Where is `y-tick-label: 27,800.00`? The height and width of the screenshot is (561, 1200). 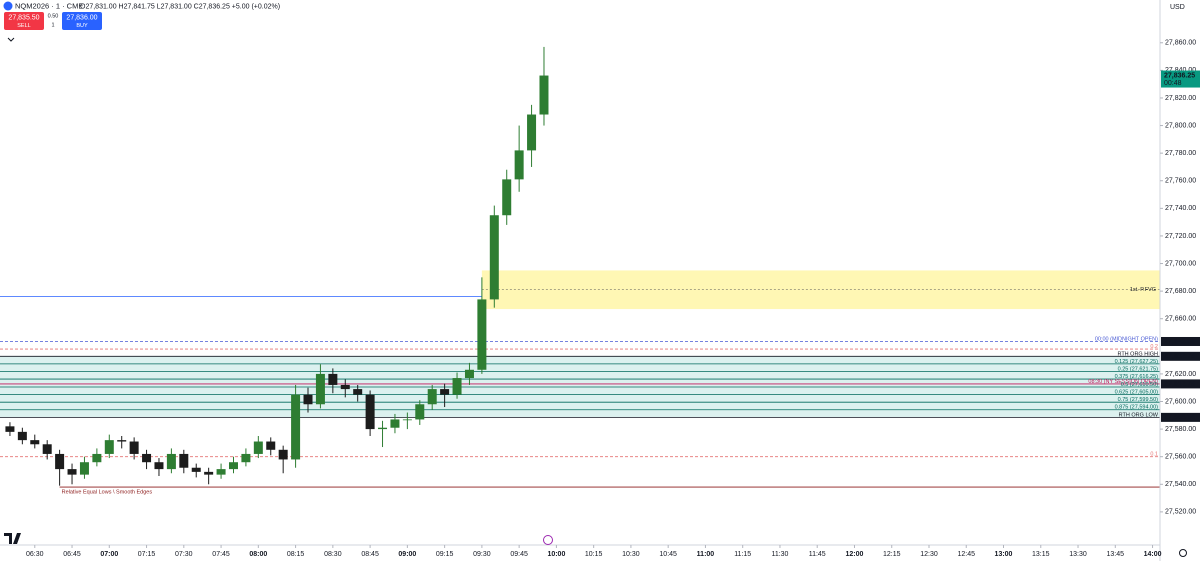 y-tick-label: 27,800.00 is located at coordinates (1180, 125).